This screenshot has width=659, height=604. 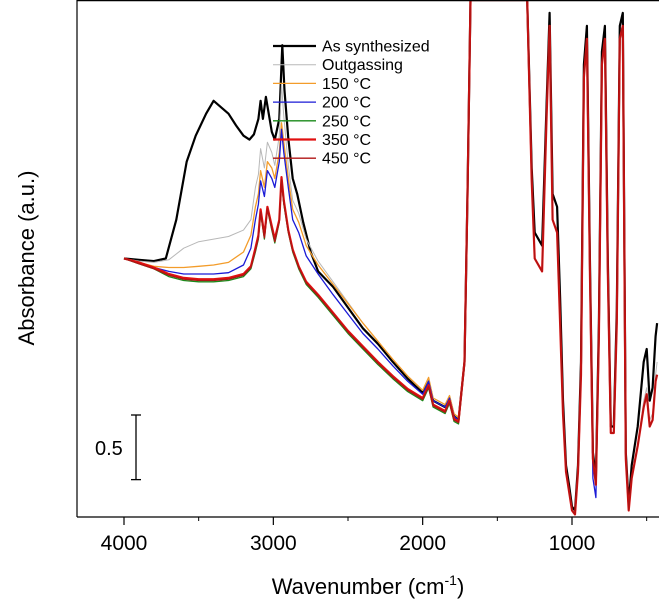 What do you see at coordinates (124, 543) in the screenshot?
I see `x-tick-label-0: 4000` at bounding box center [124, 543].